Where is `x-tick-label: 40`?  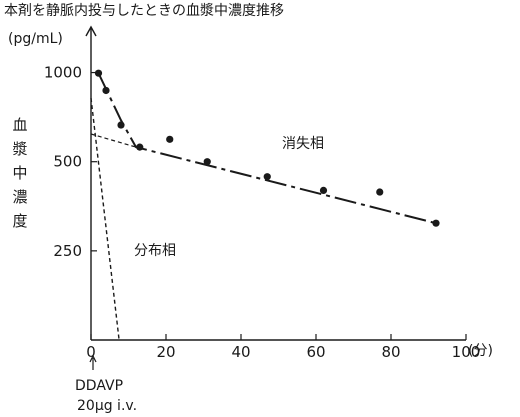
x-tick-label: 40 is located at coordinates (240, 352).